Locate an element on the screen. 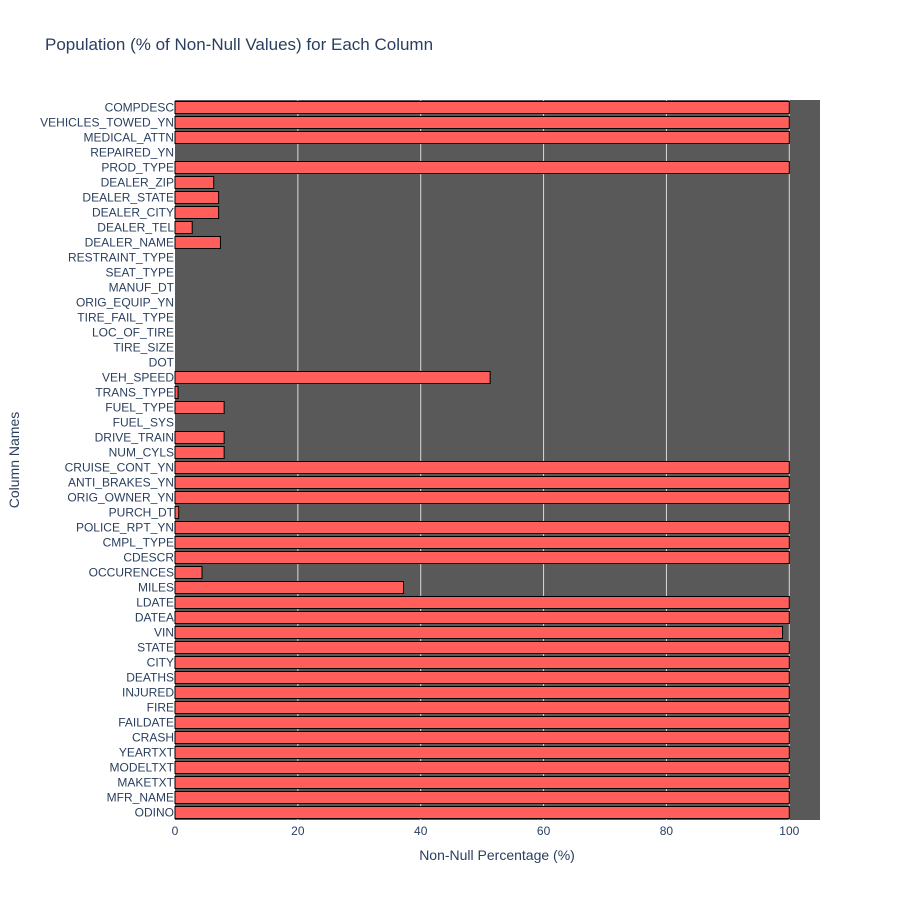  y-tick-label: MODELTXT is located at coordinates (142, 768).